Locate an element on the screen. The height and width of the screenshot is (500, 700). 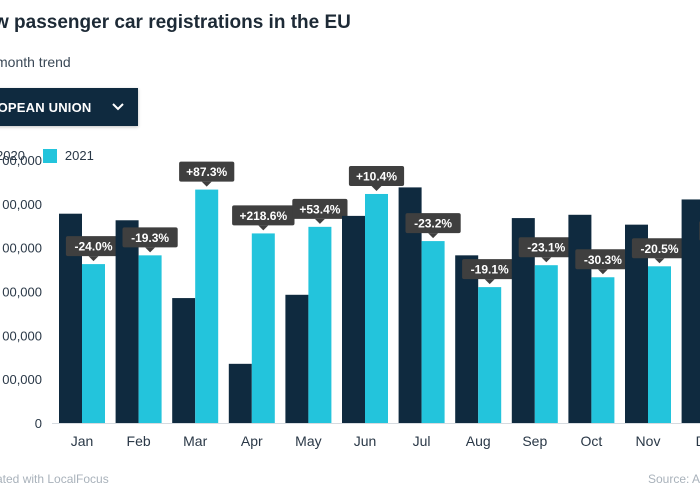
change-label-text: -23.1% is located at coordinates (546, 248).